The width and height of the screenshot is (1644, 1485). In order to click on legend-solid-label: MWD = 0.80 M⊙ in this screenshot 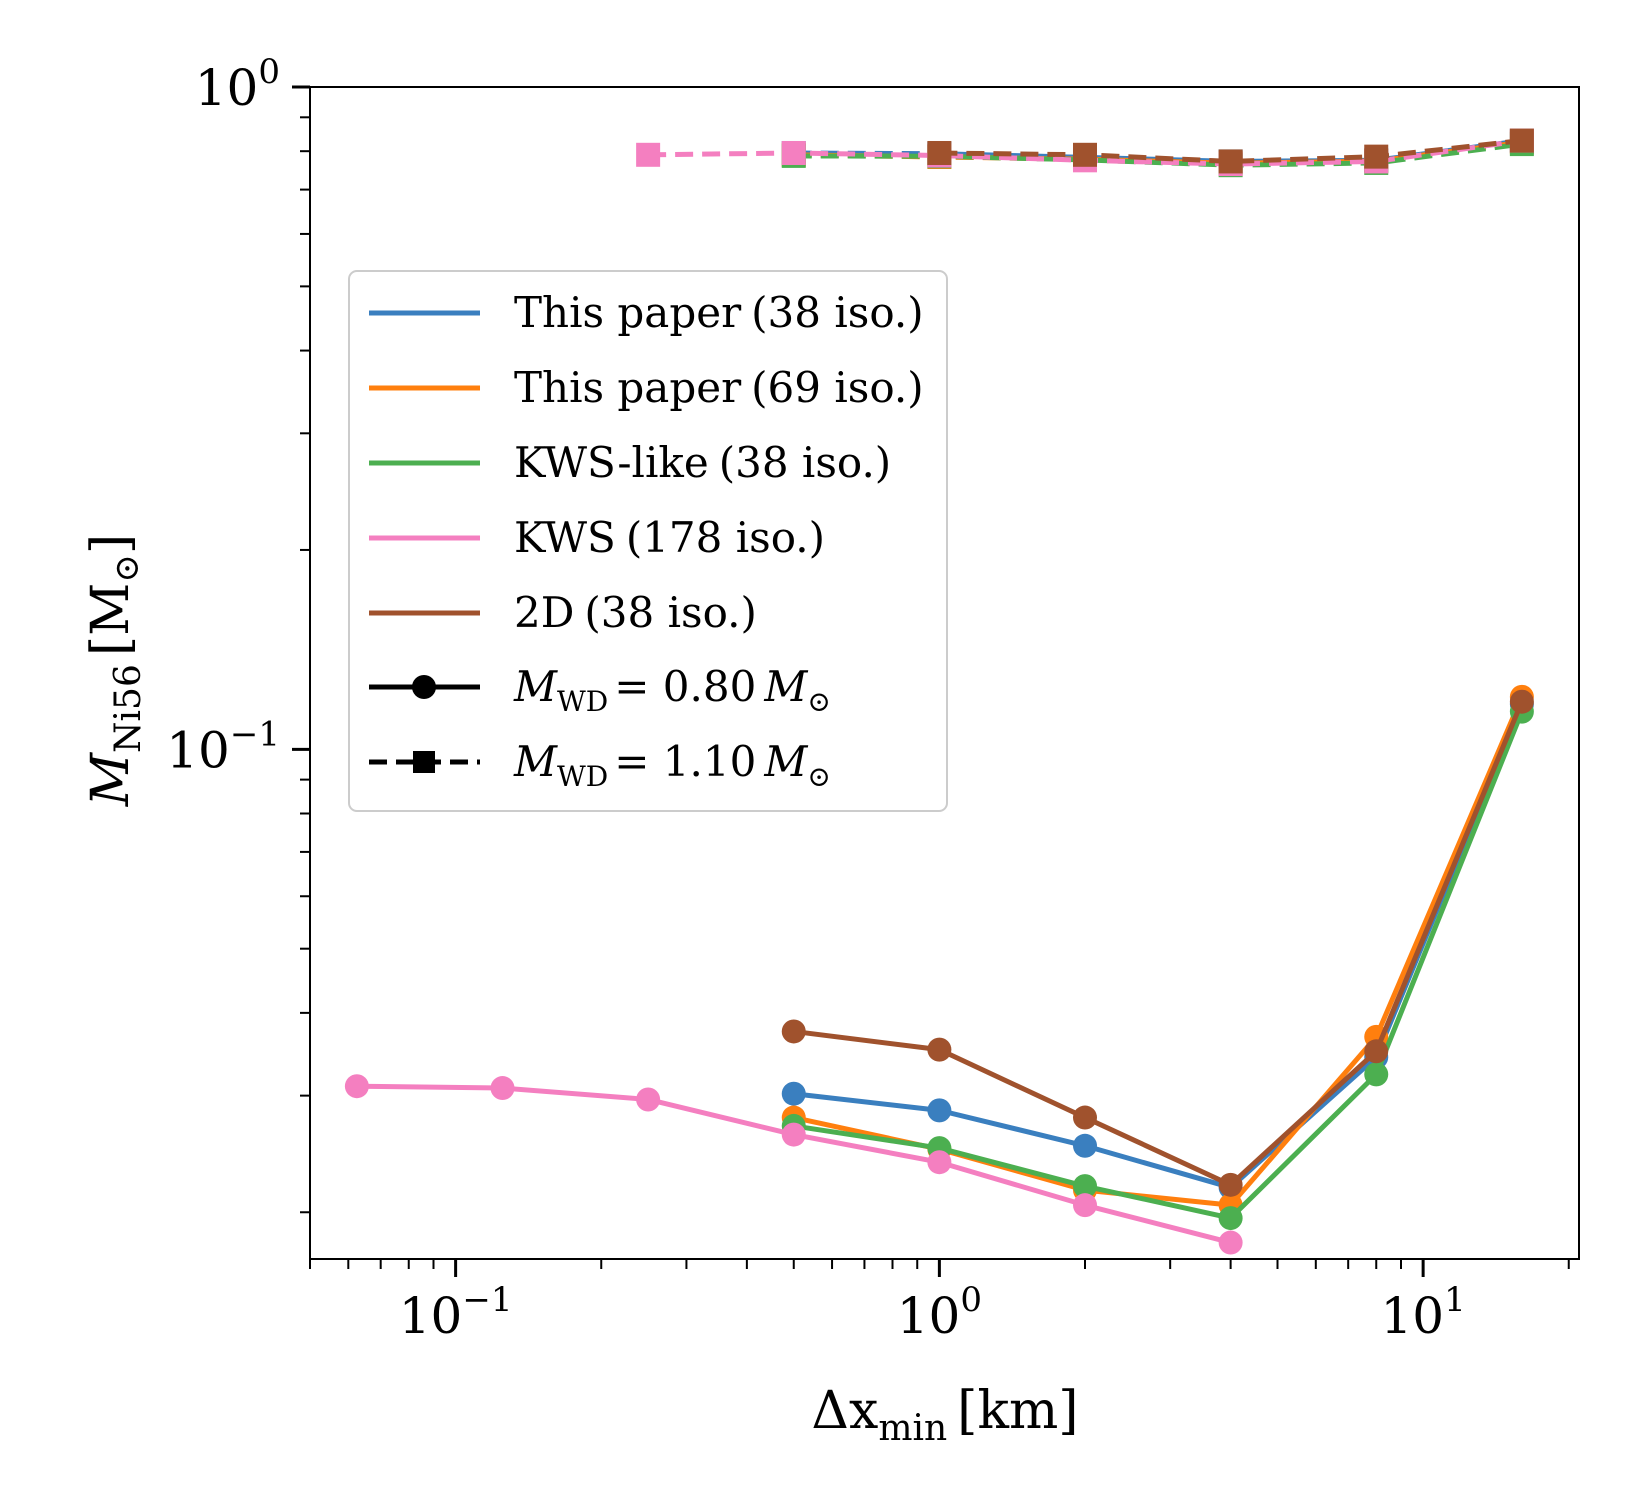, I will do `click(672, 690)`.